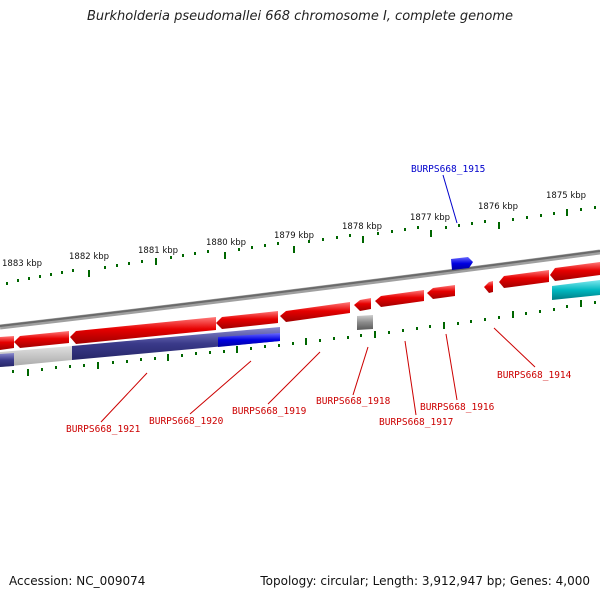 The width and height of the screenshot is (600, 600). I want to click on product-bar-navy-left, so click(7, 360).